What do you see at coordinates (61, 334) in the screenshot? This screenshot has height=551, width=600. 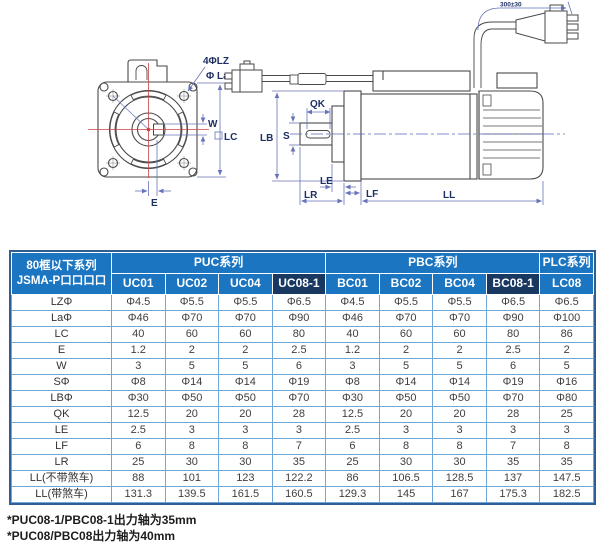 I see `spec-row-label: LC` at bounding box center [61, 334].